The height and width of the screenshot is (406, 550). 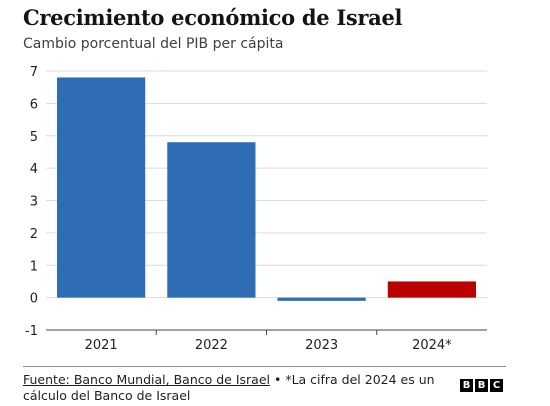 I want to click on bbc-logo-letter-2: B, so click(x=481, y=385).